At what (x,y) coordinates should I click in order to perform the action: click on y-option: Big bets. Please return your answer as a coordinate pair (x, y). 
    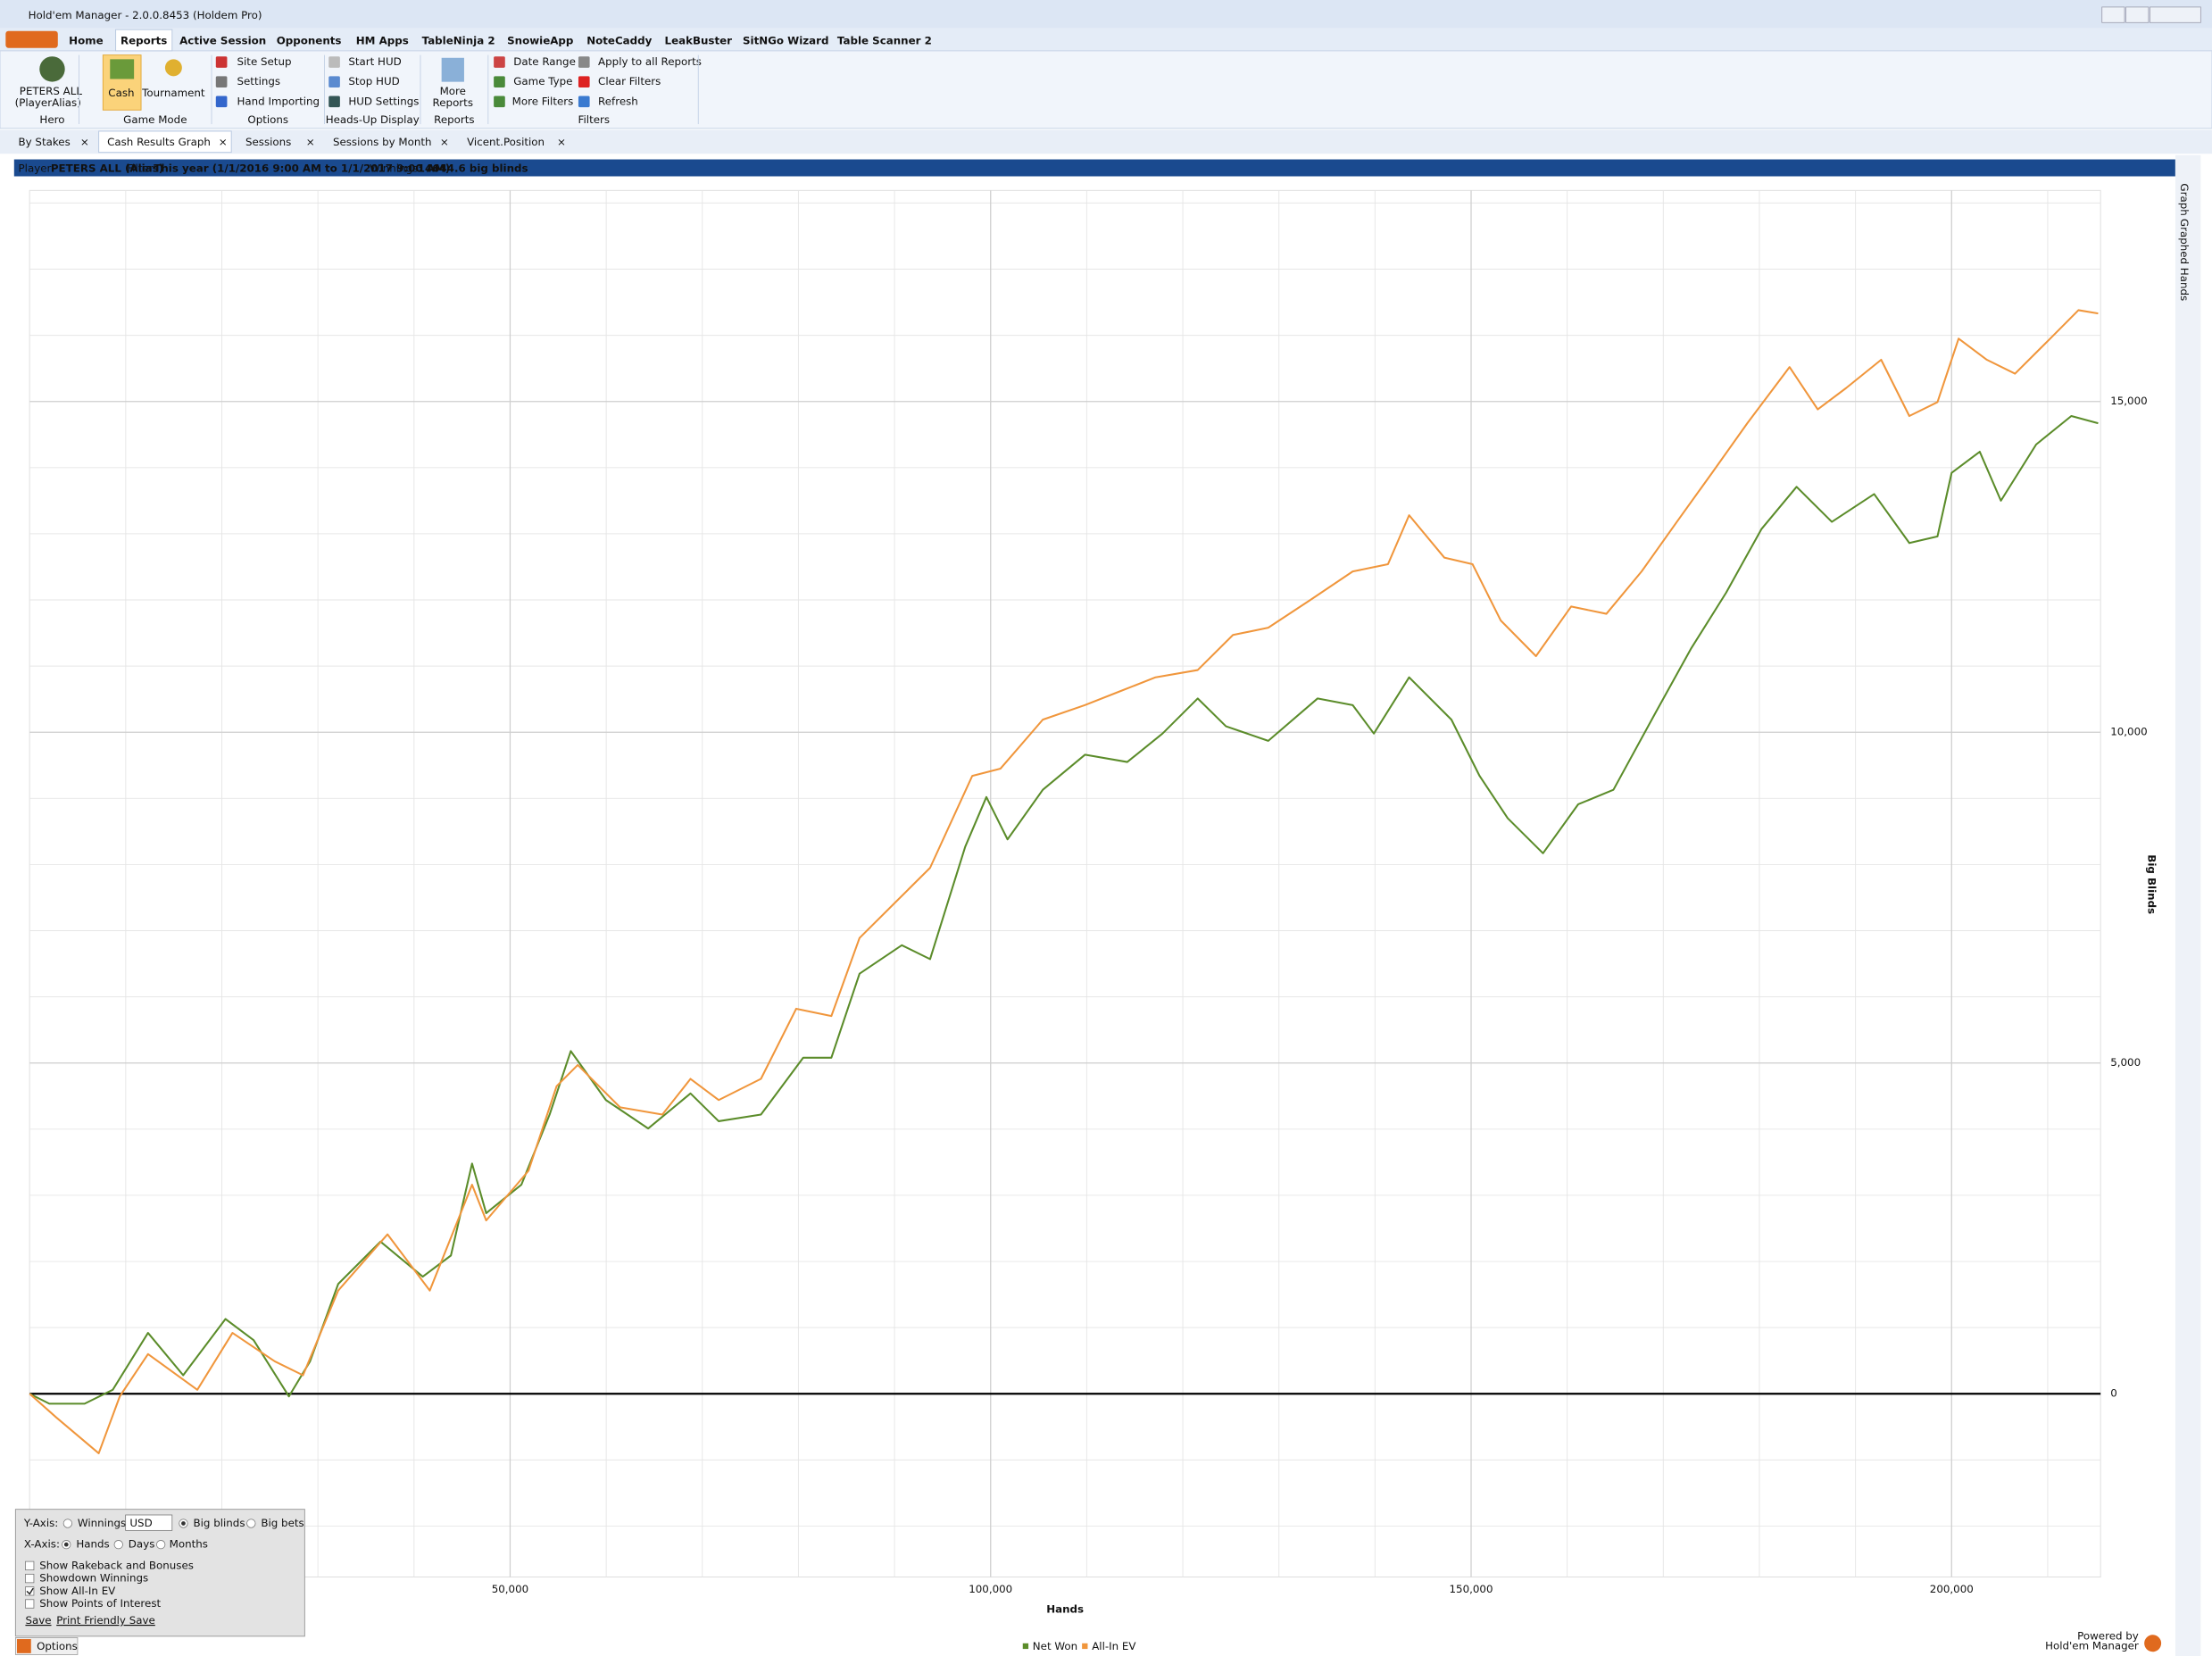
    Looking at the image, I should click on (282, 1523).